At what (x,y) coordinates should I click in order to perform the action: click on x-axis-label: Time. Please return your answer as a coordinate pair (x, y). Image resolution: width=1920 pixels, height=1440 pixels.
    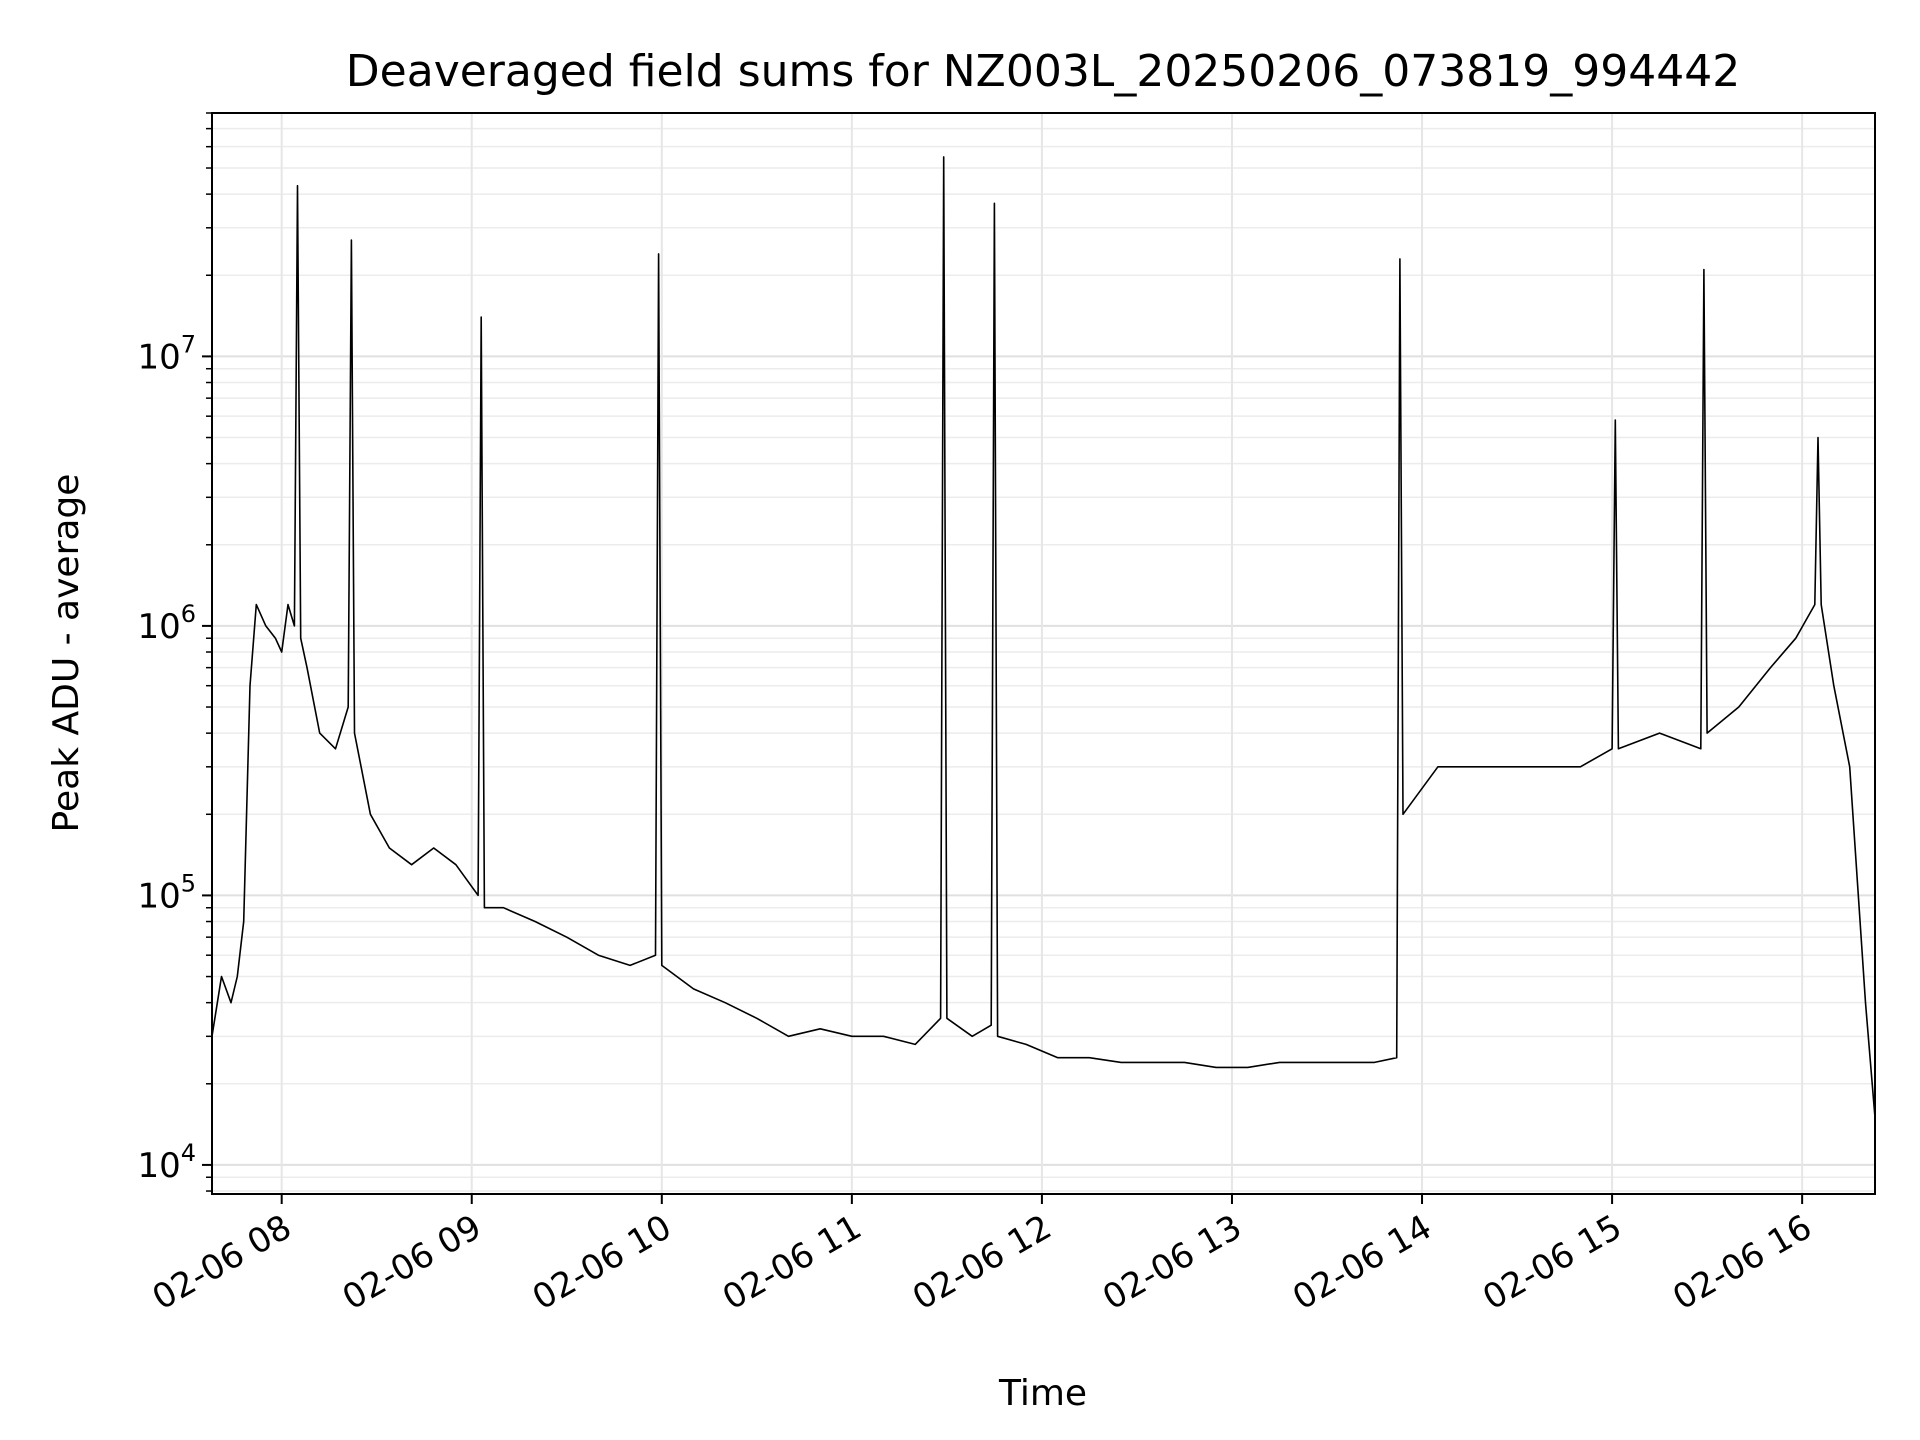
    Looking at the image, I should click on (1042, 1393).